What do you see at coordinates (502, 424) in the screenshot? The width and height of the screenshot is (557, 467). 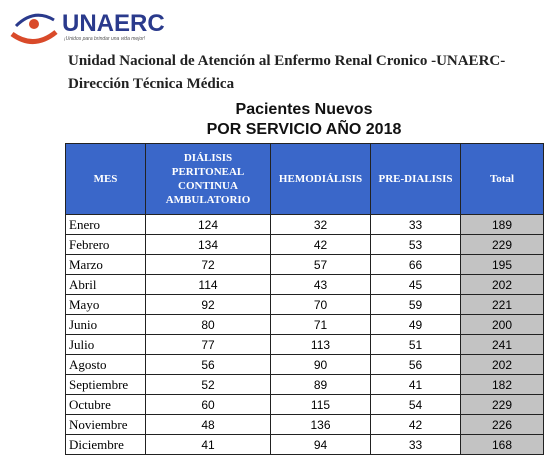 I see `value-cell: 226` at bounding box center [502, 424].